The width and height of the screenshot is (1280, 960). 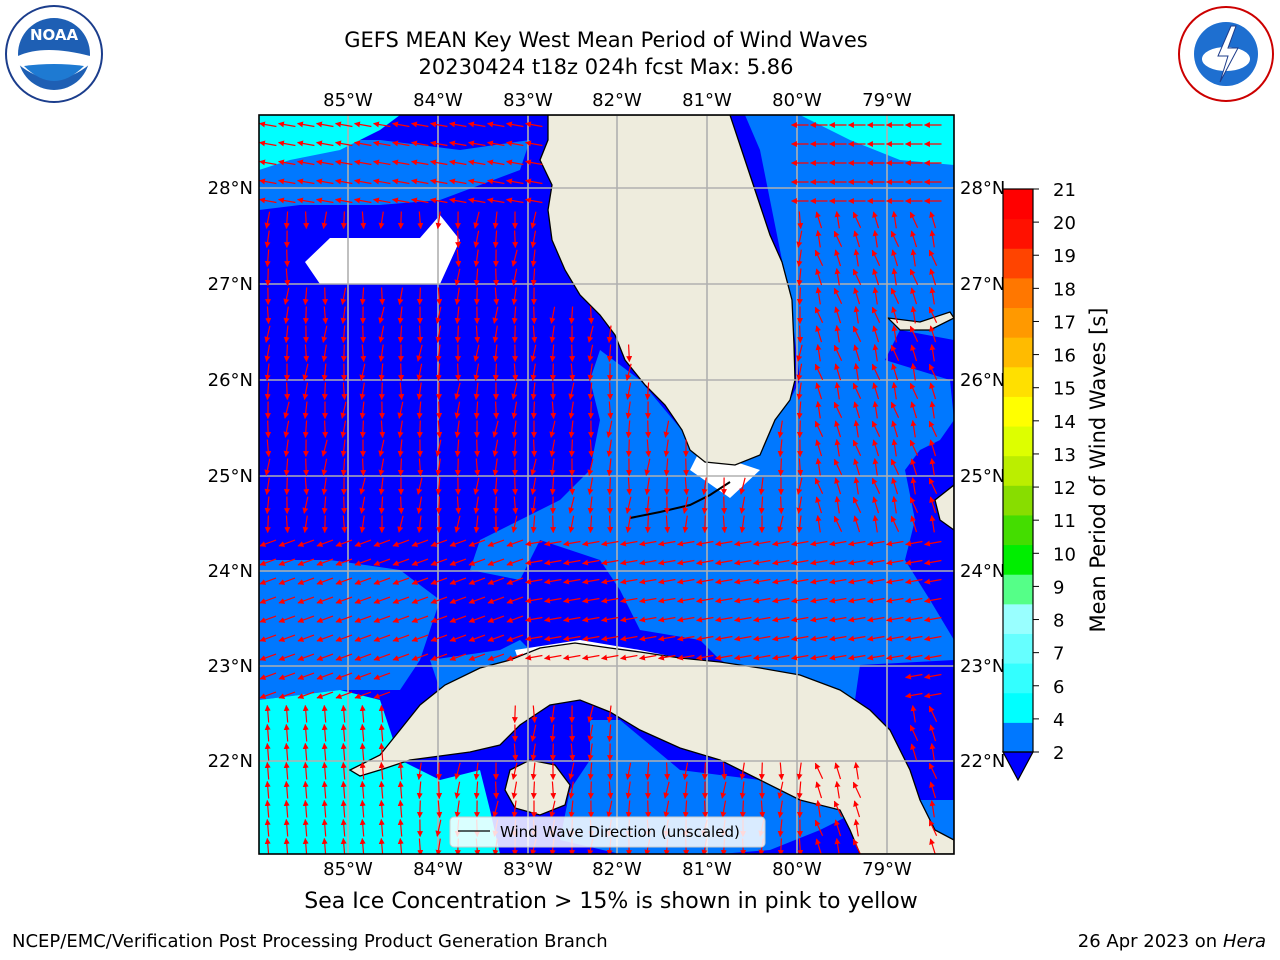 What do you see at coordinates (230, 476) in the screenshot?
I see `lat-label-left: 25°N` at bounding box center [230, 476].